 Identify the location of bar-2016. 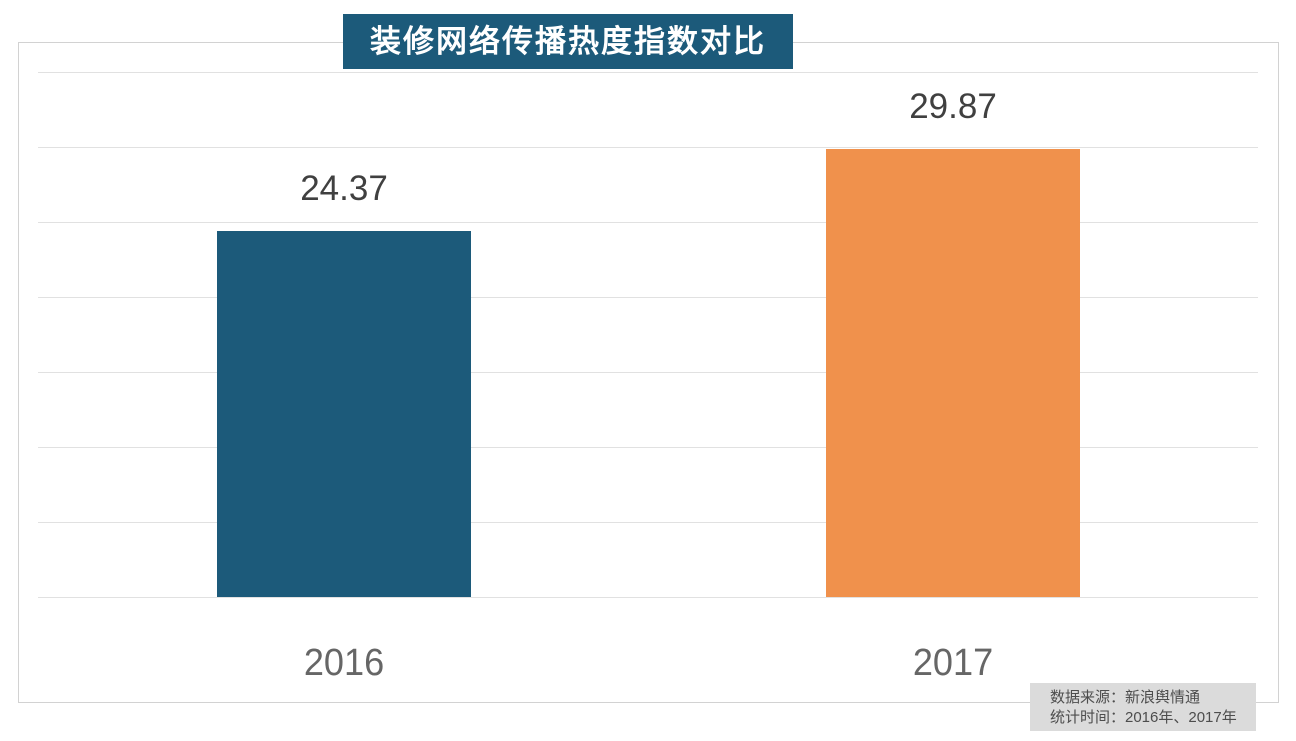
(344, 414).